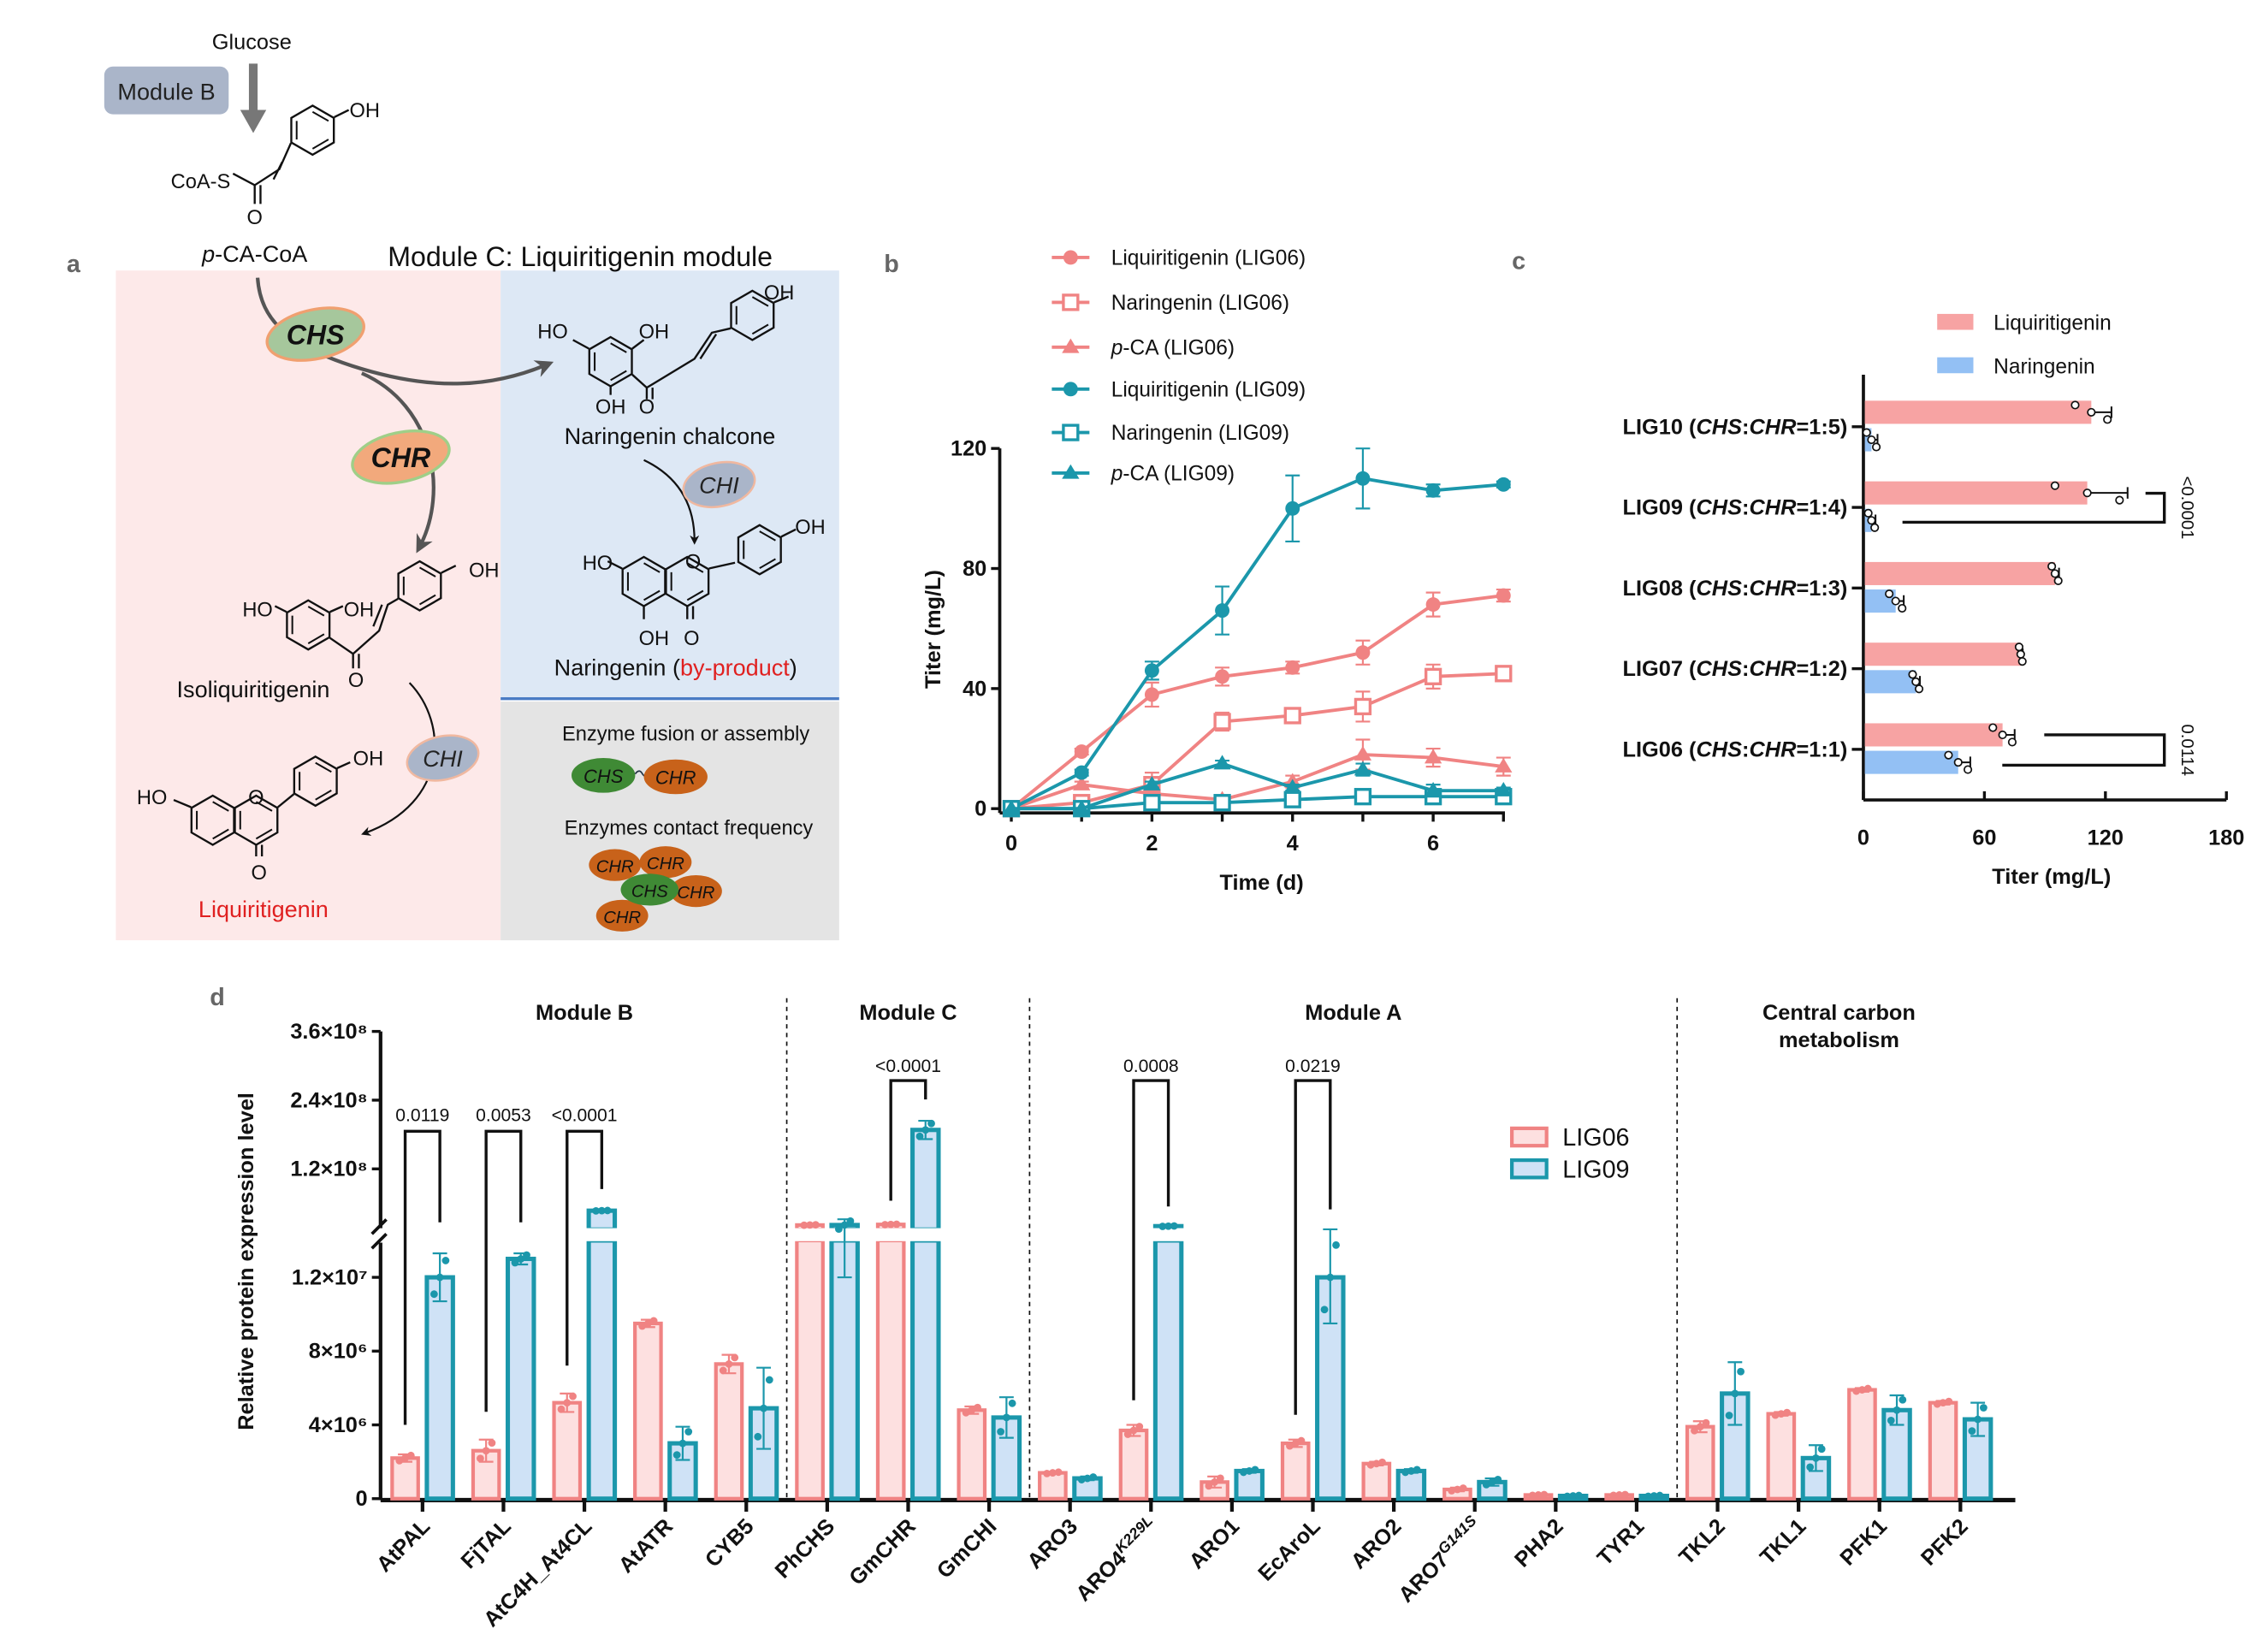  What do you see at coordinates (365, 617) in the screenshot?
I see `isoliquiritigenin-bonds` at bounding box center [365, 617].